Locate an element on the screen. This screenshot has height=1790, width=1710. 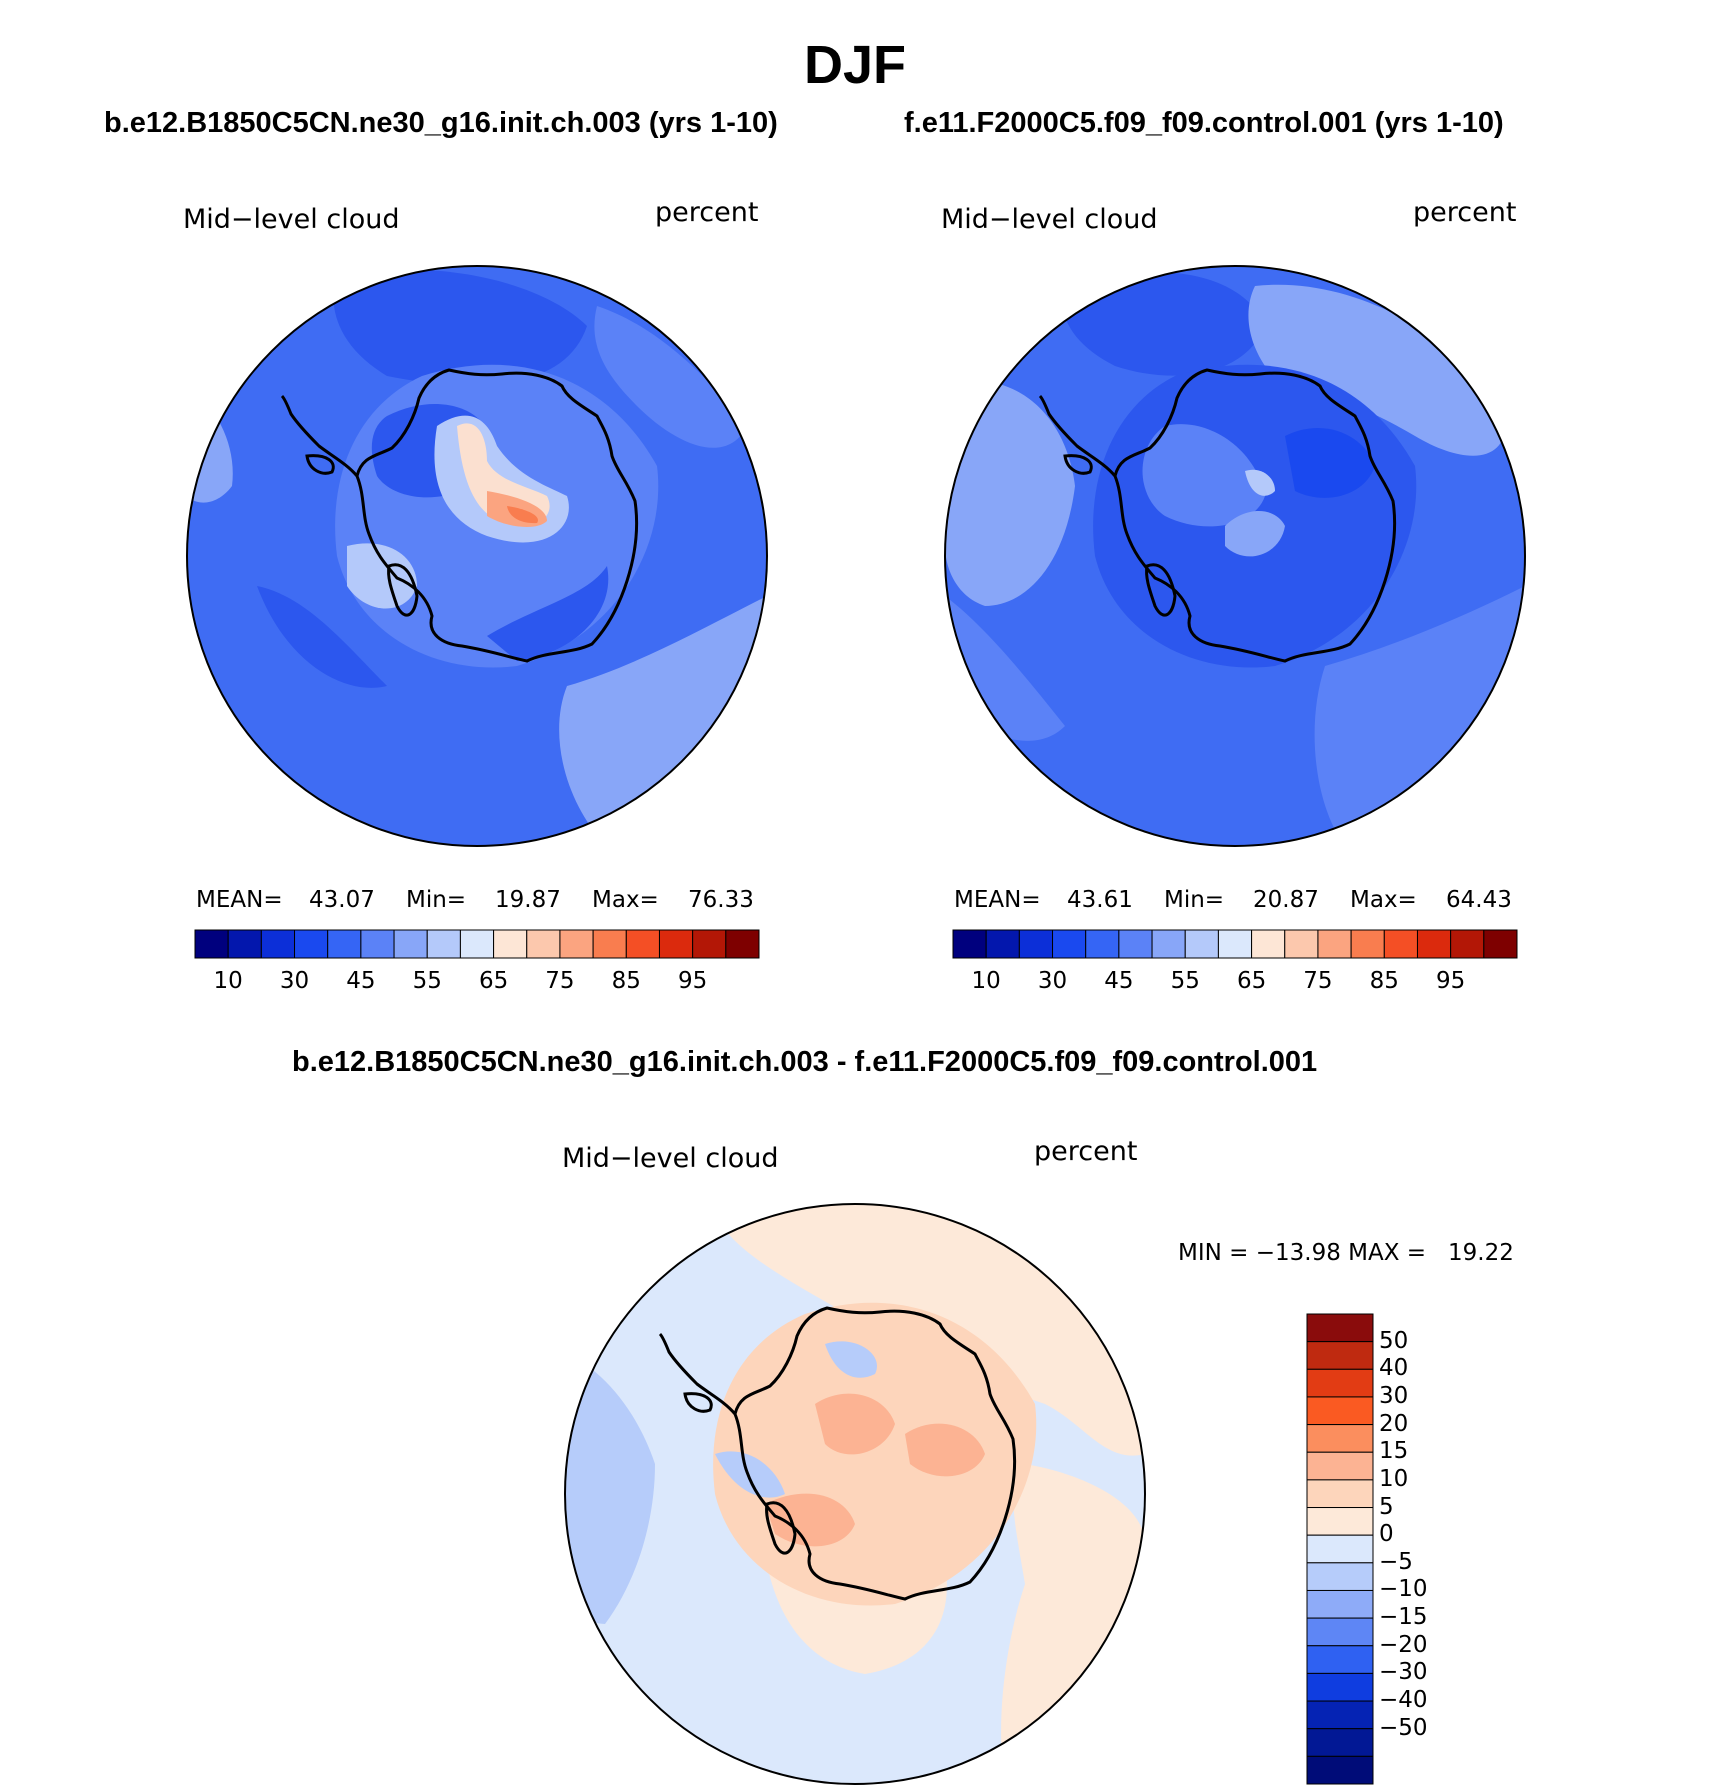
diff-colorbar-tick-label: 30 is located at coordinates (1394, 1395).